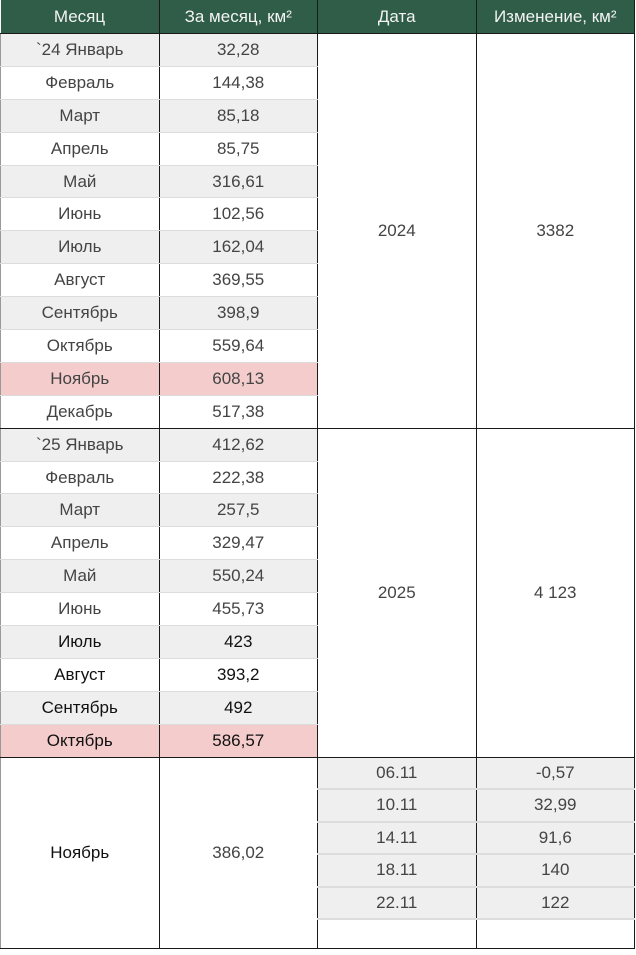 This screenshot has height=955, width=636. I want to click on table-row: Август 393,2, so click(317, 675).